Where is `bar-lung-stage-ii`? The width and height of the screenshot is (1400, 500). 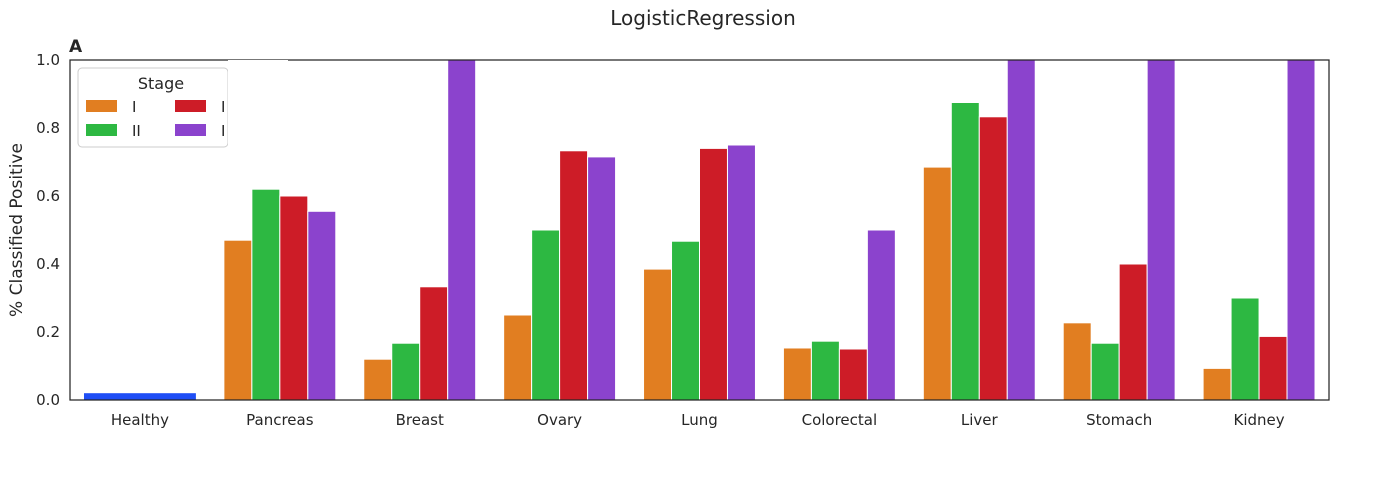 bar-lung-stage-ii is located at coordinates (685, 320).